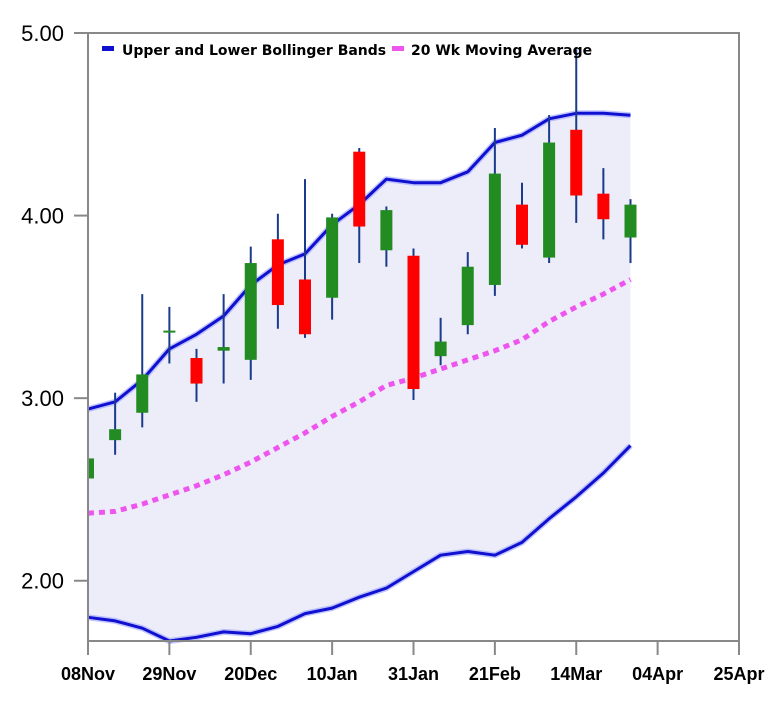 Image resolution: width=781 pixels, height=703 pixels. I want to click on legend-label-moving-average: 20 Wk Moving Average, so click(501, 51).